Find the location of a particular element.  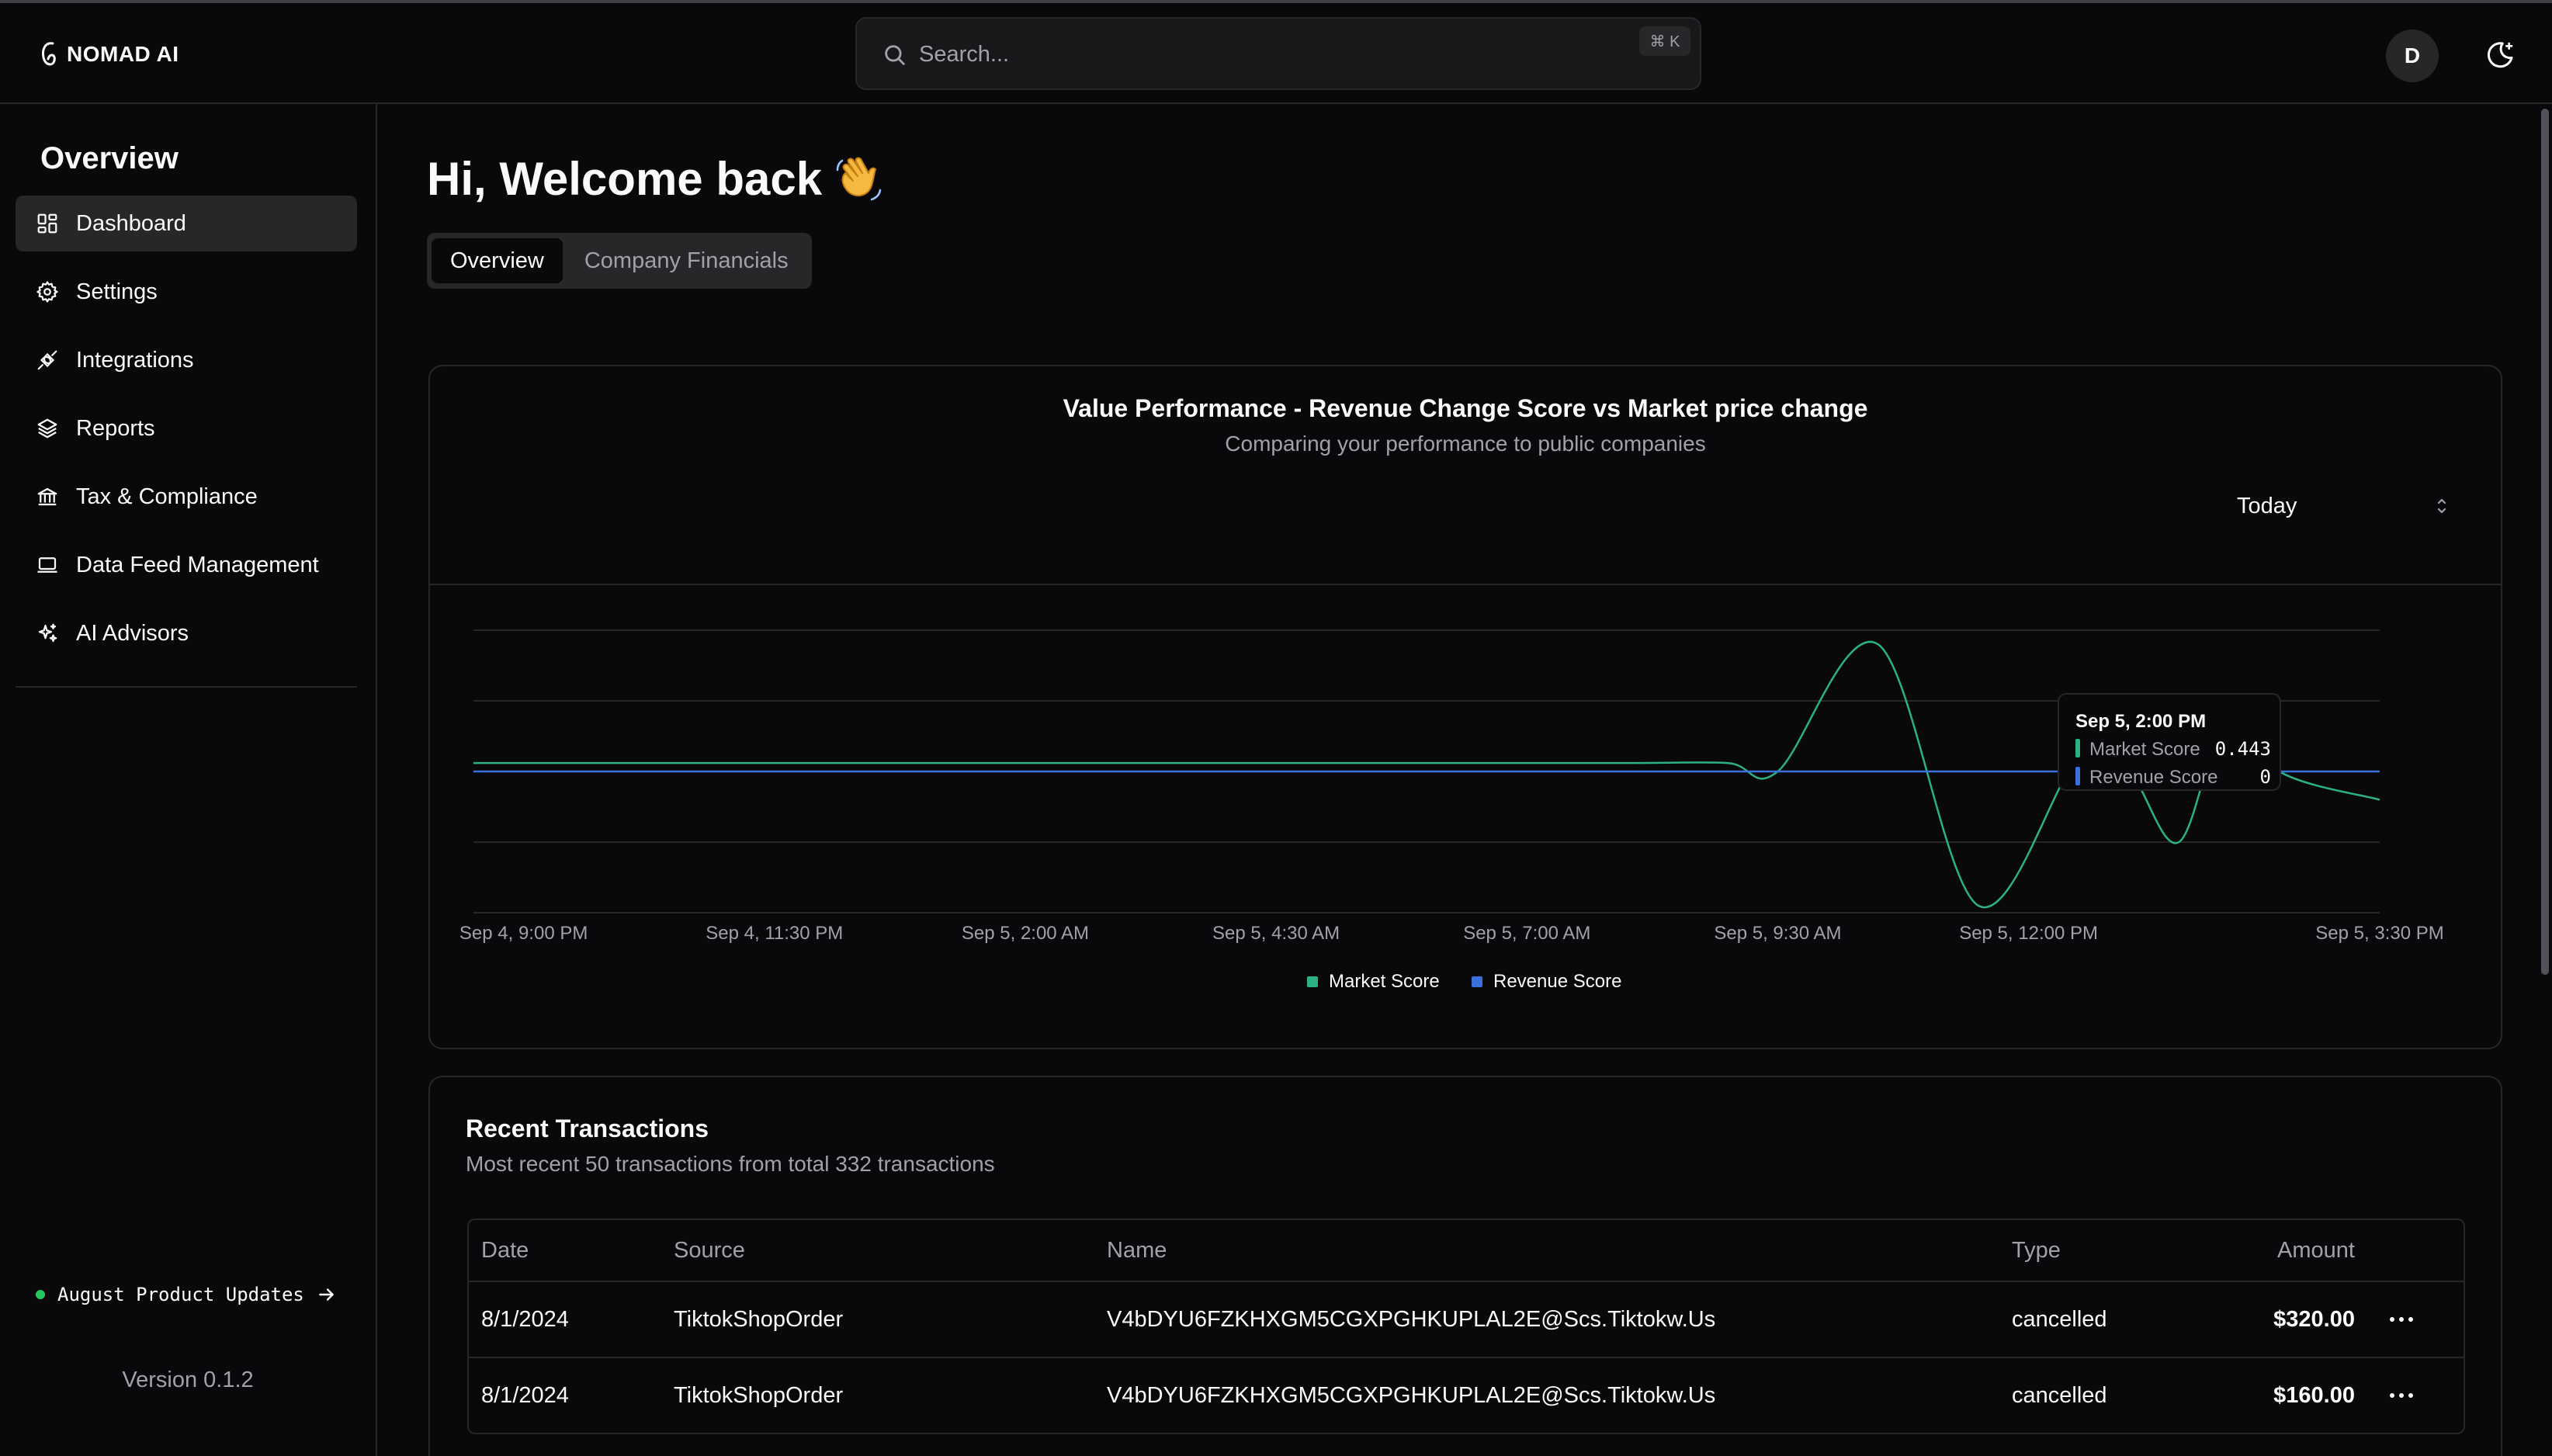

transactions-title: Recent Transactions is located at coordinates (587, 1128).